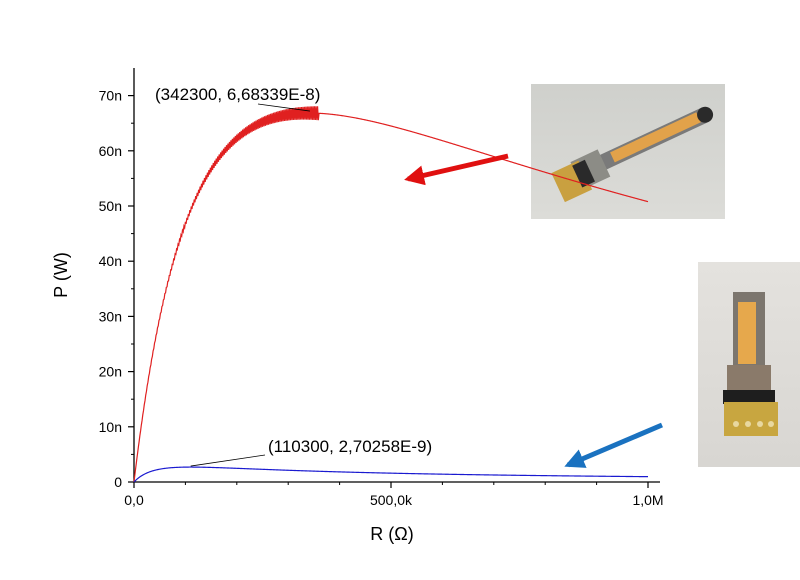  I want to click on x-ticks: 0,0 500,0k 1,0M, so click(394, 495).